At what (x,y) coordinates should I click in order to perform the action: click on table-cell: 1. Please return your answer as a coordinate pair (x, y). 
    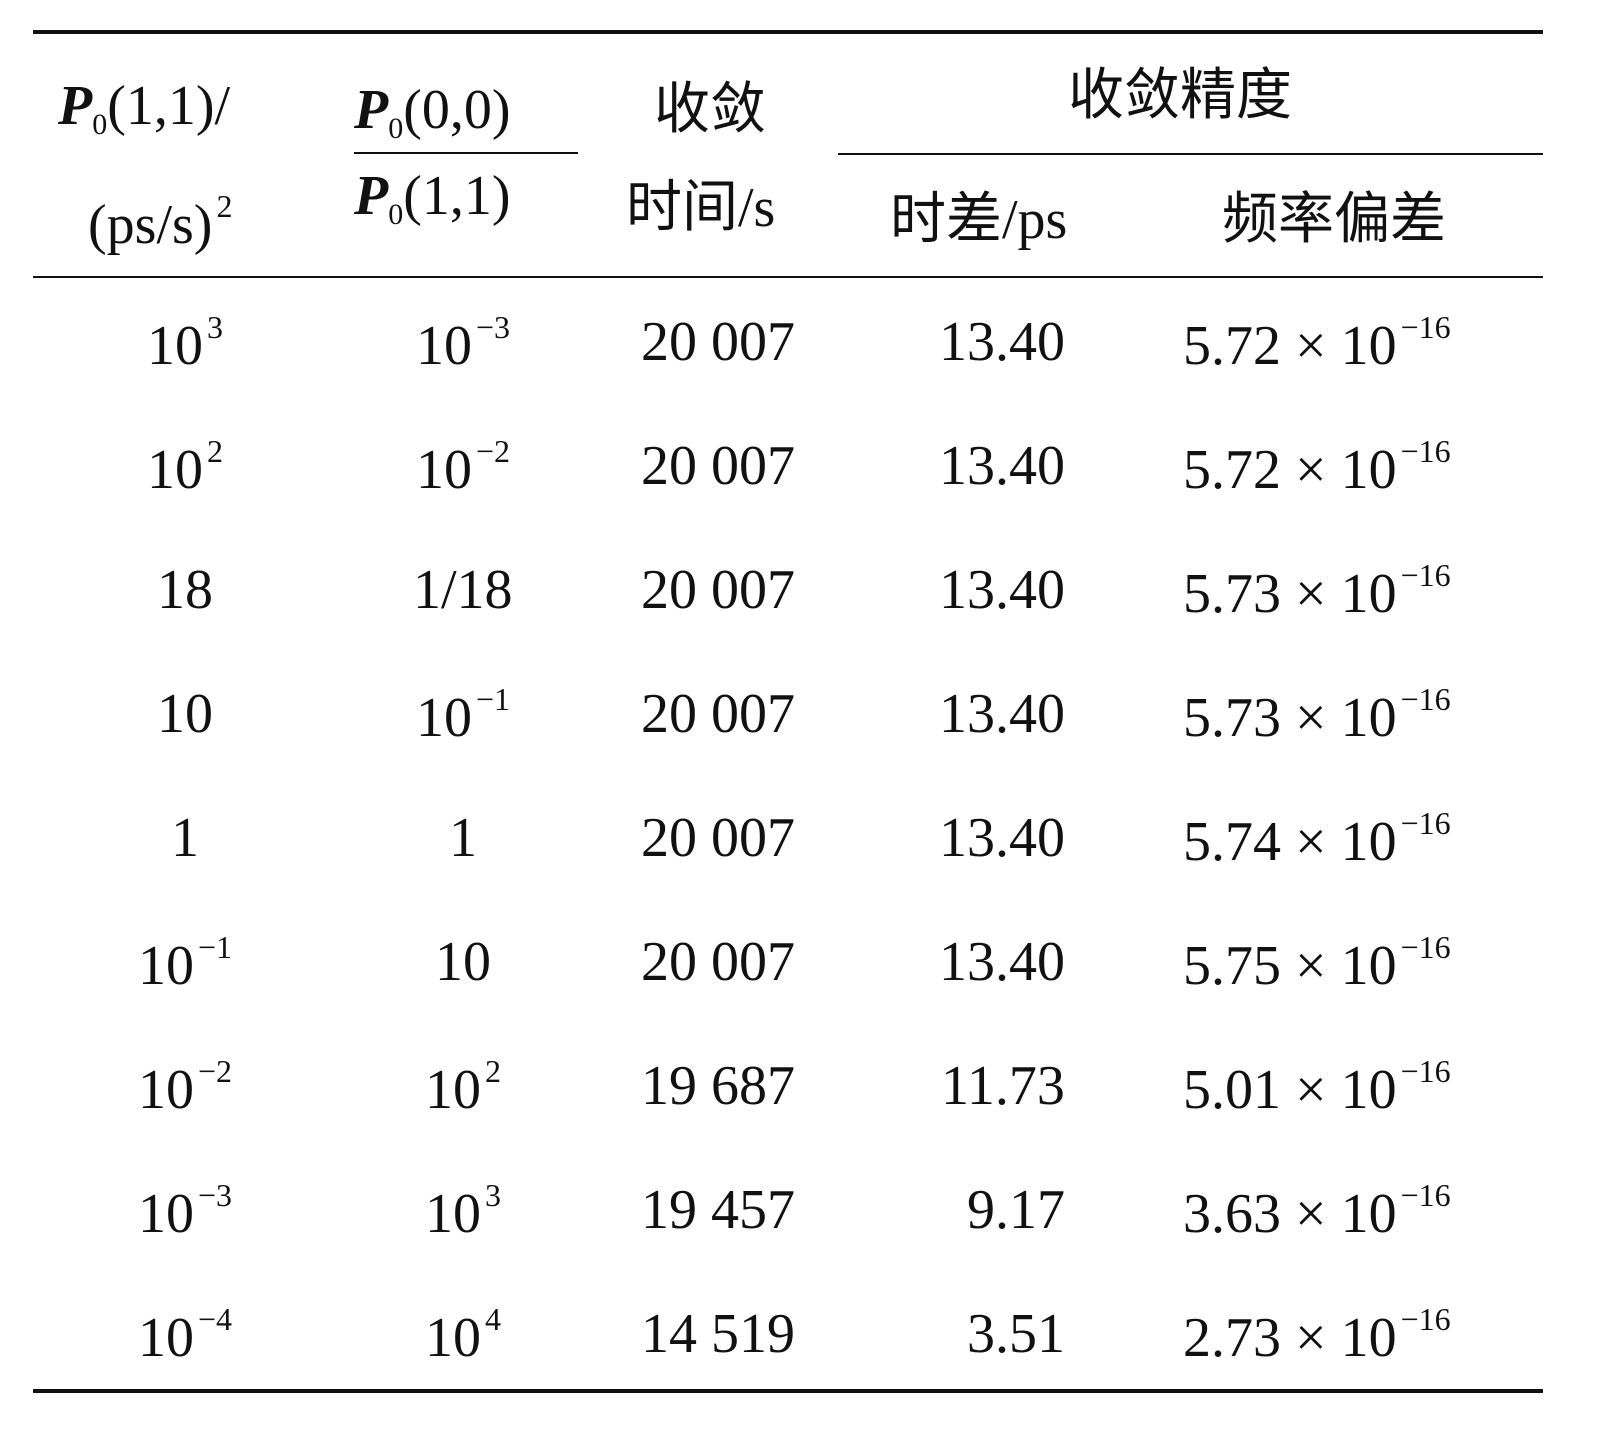
    Looking at the image, I should click on (185, 838).